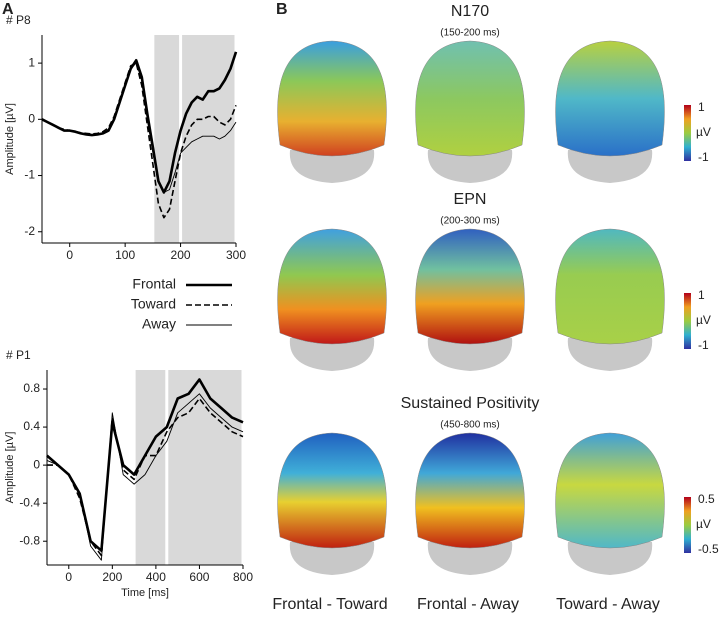 This screenshot has width=725, height=623. Describe the element at coordinates (18, 20) in the screenshot. I see `chart-title: # P8` at that location.